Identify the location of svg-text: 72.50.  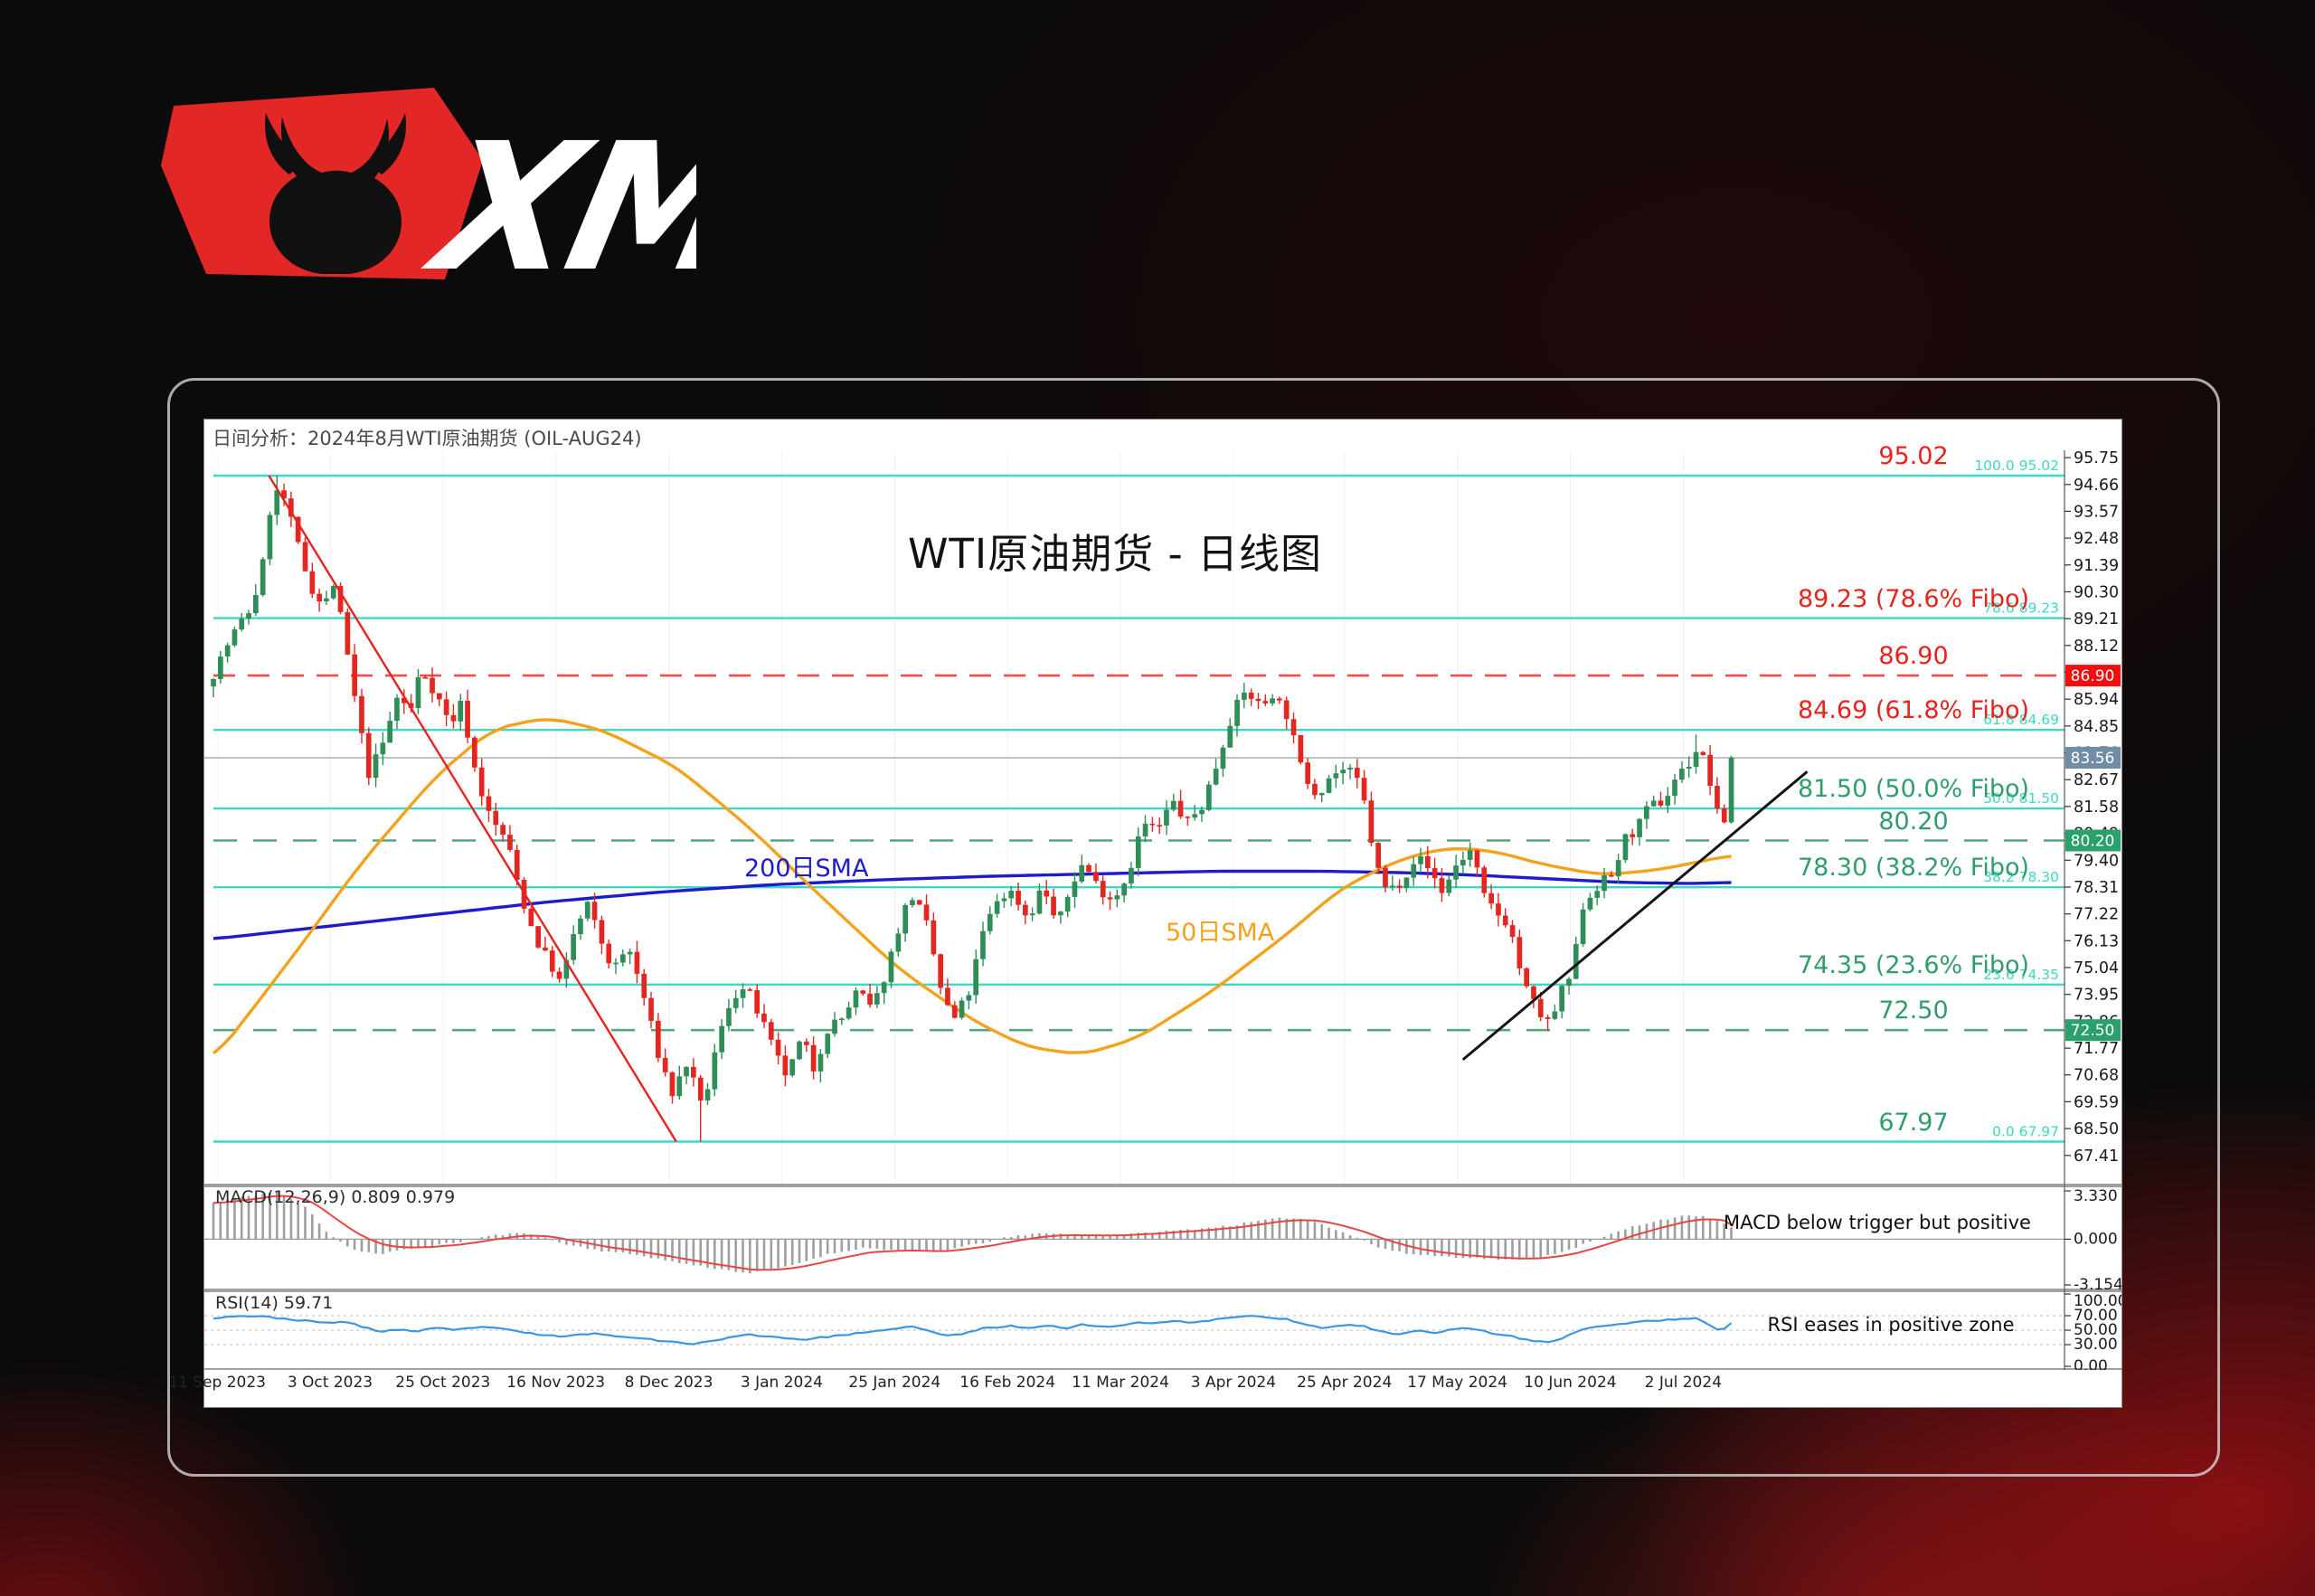
(2093, 1031).